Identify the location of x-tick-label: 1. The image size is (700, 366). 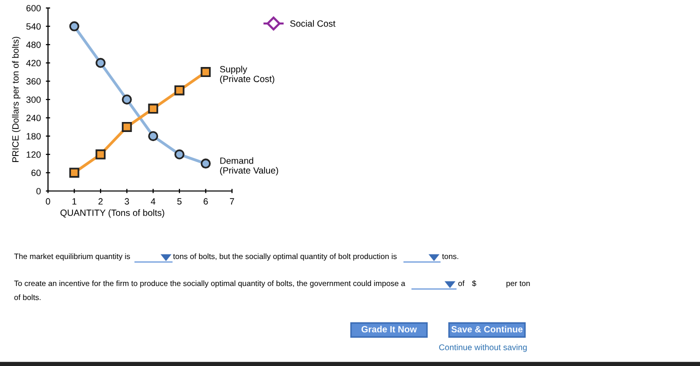
(74, 201).